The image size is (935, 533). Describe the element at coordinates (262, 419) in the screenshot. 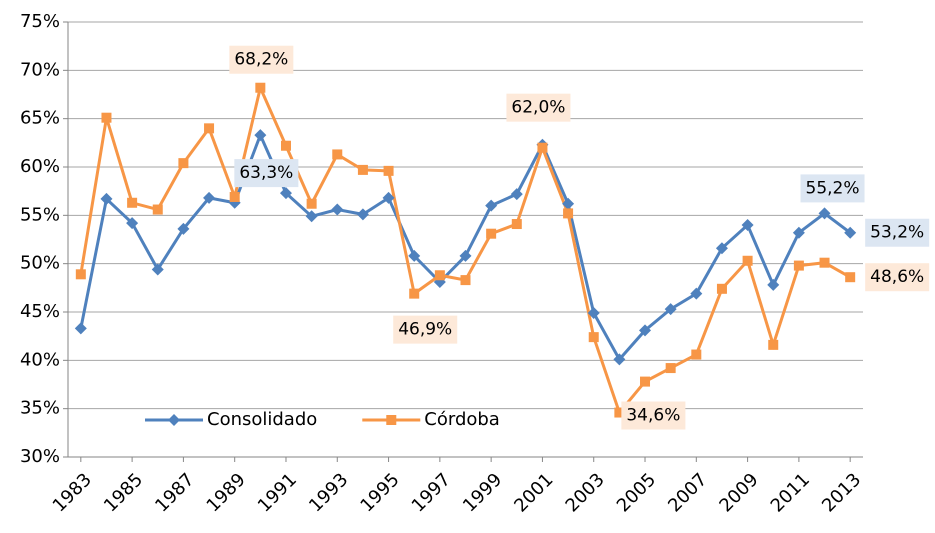

I see `legend-label: Consolidado` at that location.